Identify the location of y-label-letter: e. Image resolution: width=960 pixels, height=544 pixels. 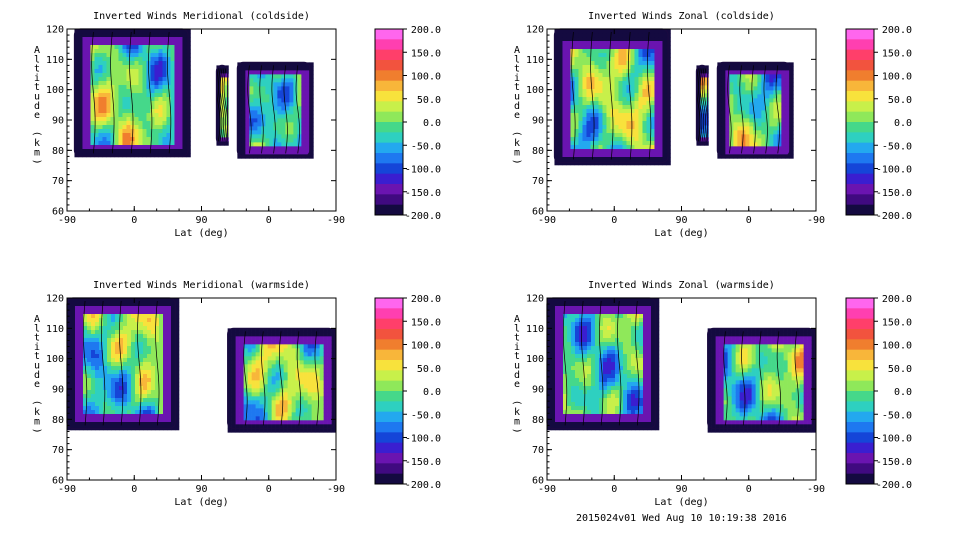
(37, 115).